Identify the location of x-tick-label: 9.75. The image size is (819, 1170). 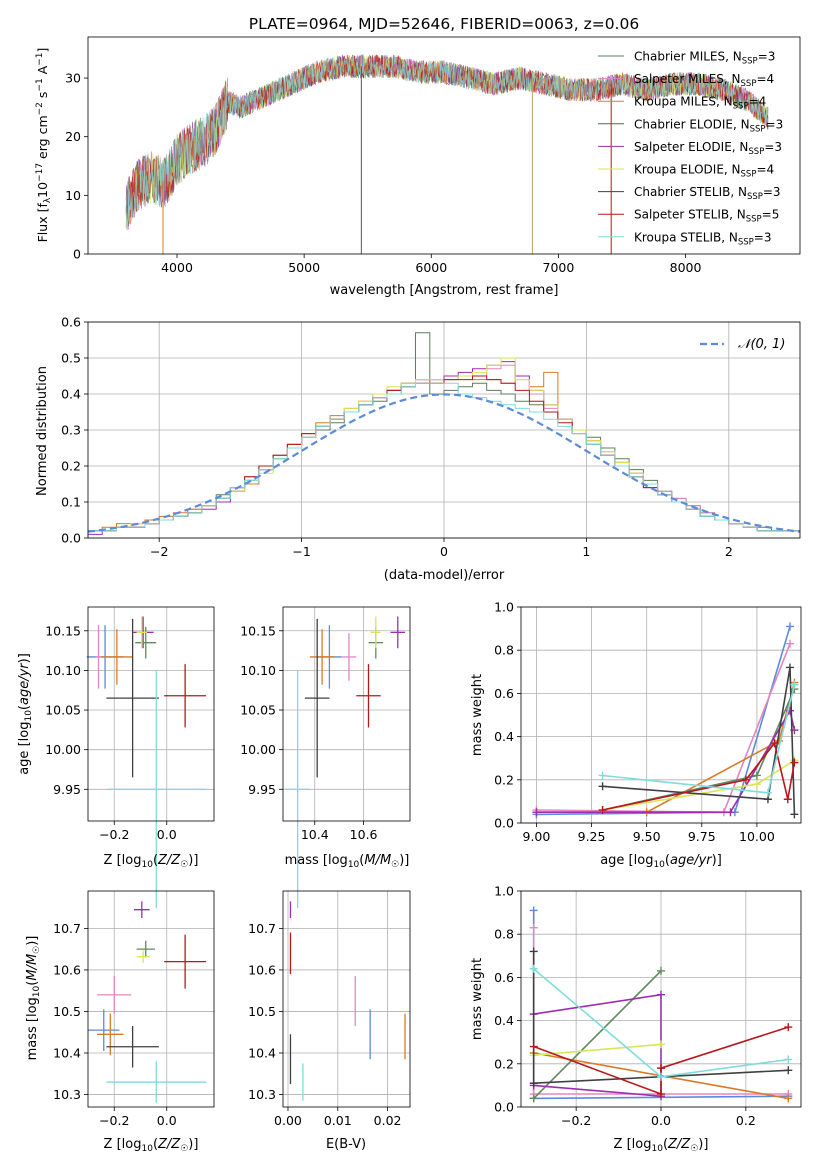
(702, 836).